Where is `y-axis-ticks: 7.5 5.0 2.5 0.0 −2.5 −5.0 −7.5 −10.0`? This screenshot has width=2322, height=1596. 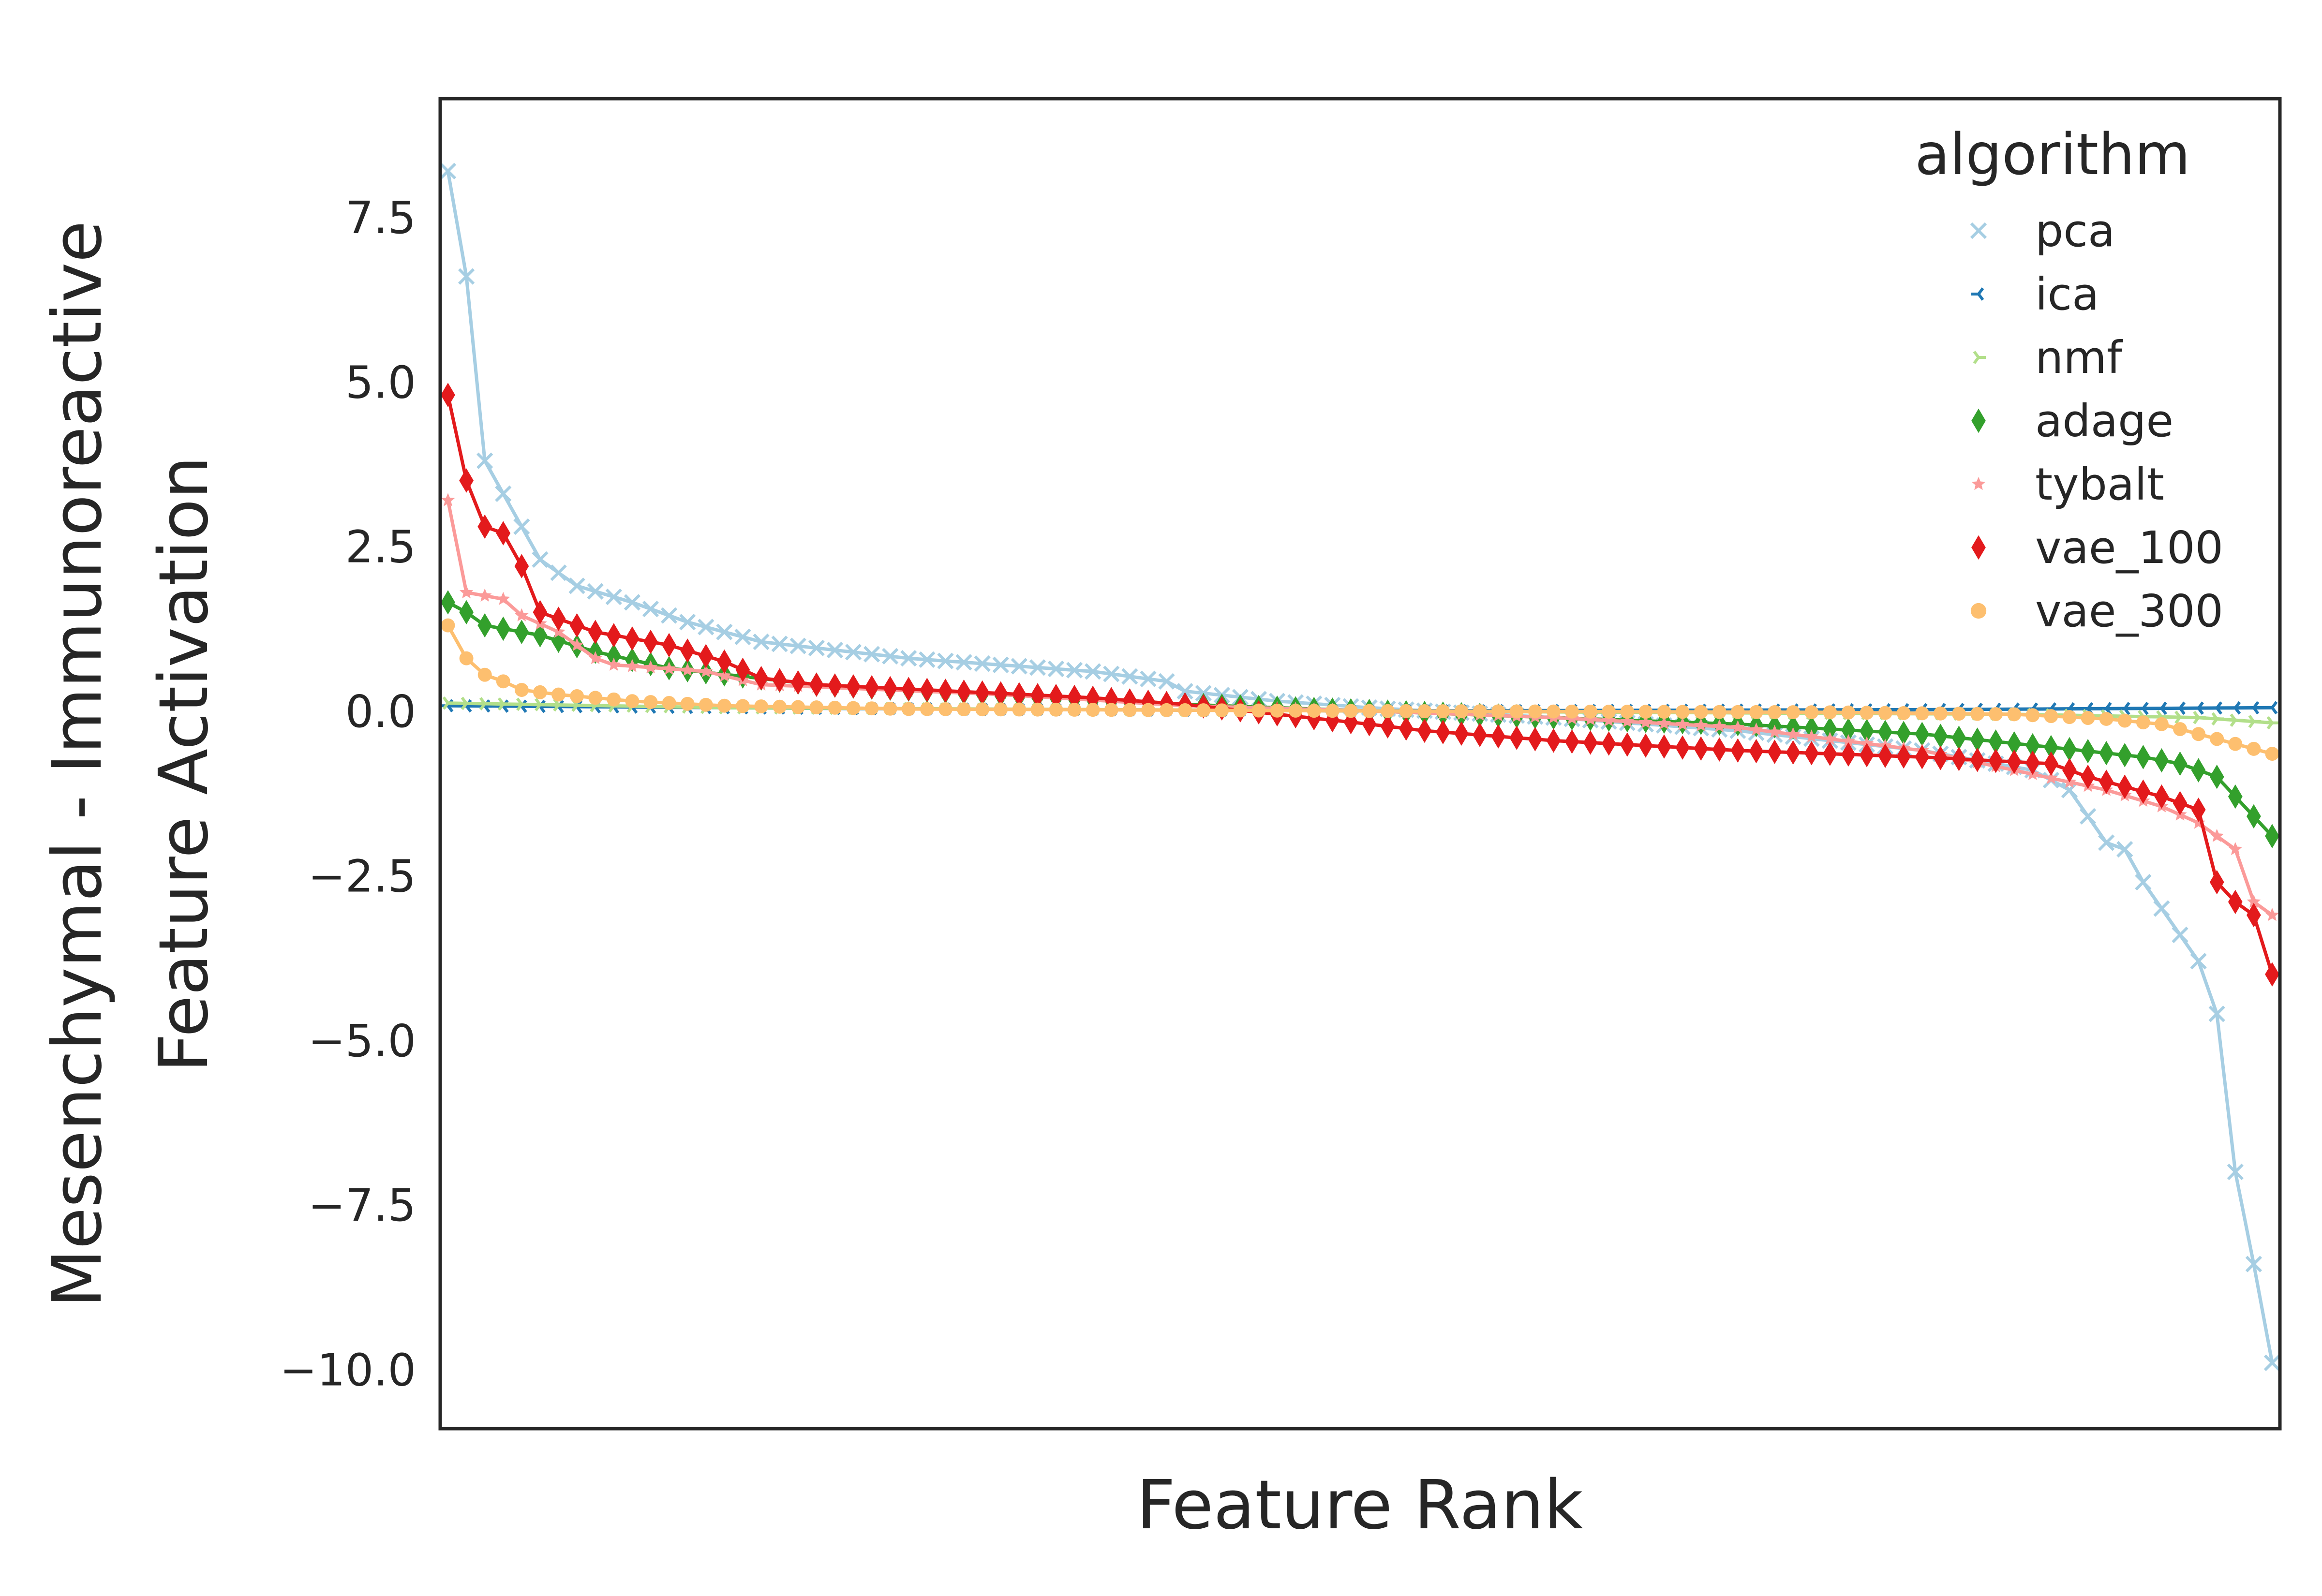
y-axis-ticks: 7.5 5.0 2.5 0.0 −2.5 −5.0 −7.5 −10.0 is located at coordinates (348, 794).